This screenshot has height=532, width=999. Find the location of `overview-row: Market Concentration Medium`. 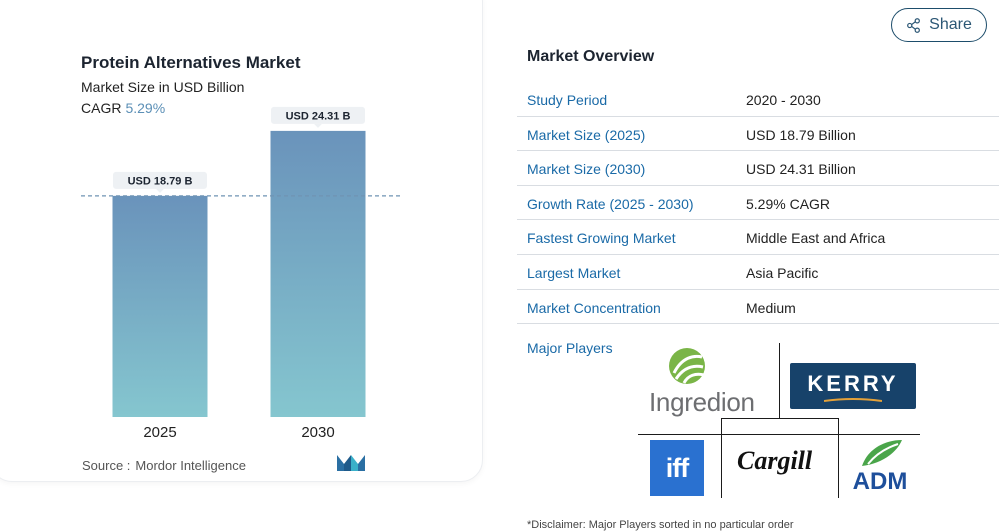

overview-row: Market Concentration Medium is located at coordinates (758, 307).